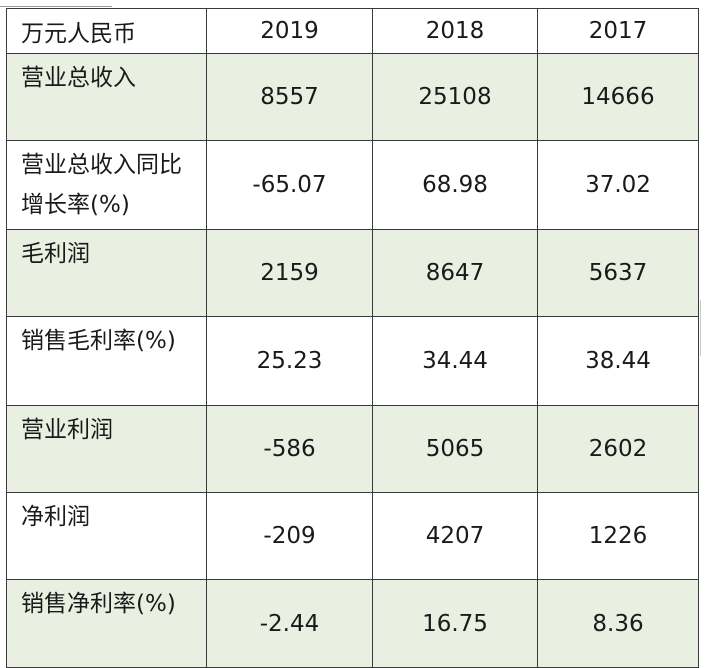  What do you see at coordinates (455, 185) in the screenshot?
I see `cell-2018: 68.98` at bounding box center [455, 185].